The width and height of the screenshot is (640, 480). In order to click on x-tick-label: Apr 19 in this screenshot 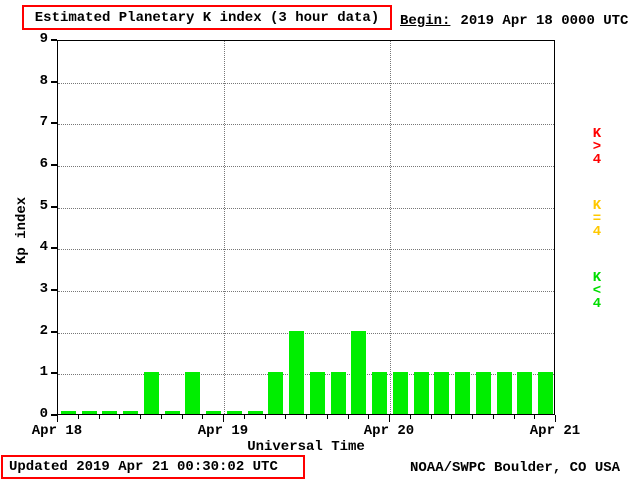, I will do `click(223, 431)`.